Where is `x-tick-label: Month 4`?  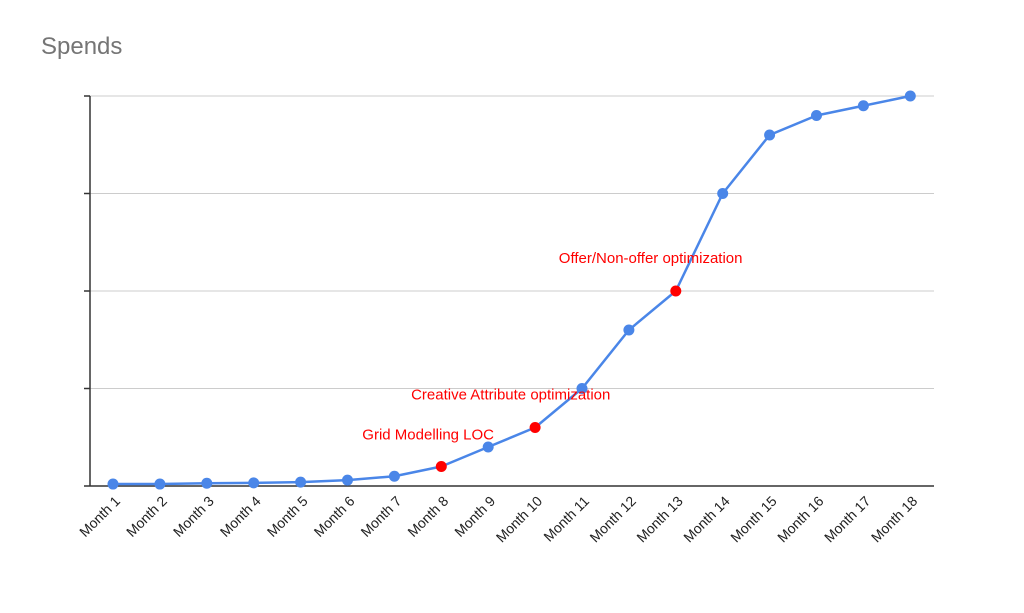 x-tick-label: Month 4 is located at coordinates (240, 516).